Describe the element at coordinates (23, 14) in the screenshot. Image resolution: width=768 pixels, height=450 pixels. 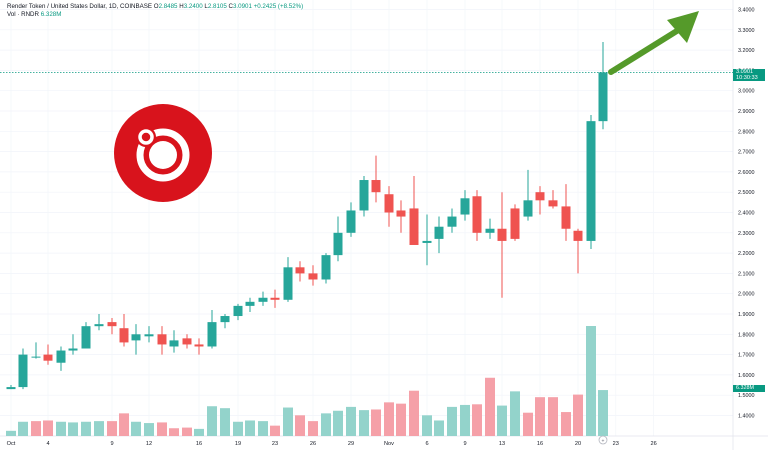
I see `volume-label: Vol · RNDR` at that location.